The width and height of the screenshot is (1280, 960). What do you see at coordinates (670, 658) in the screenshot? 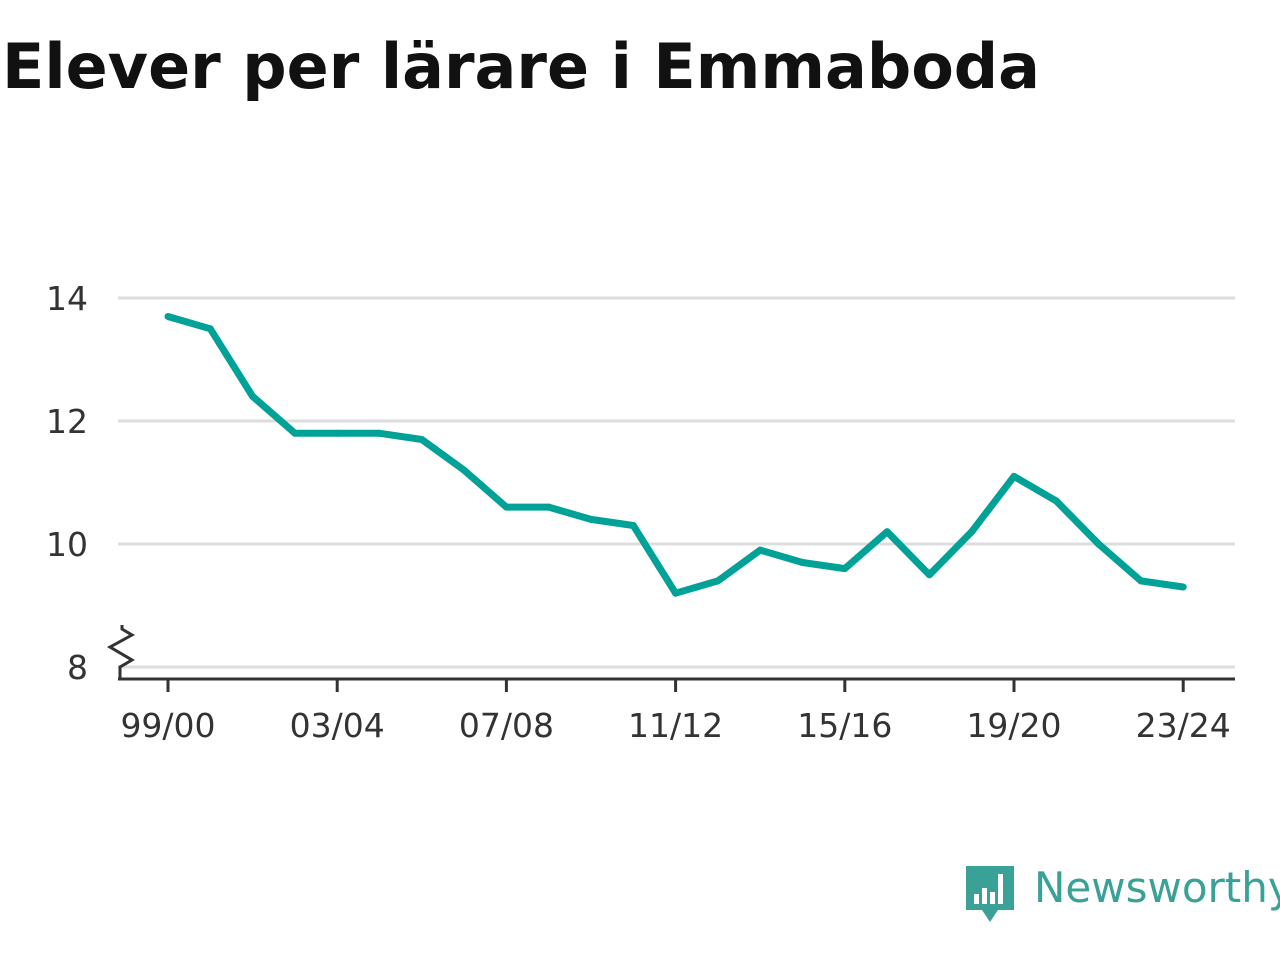
I see `axes` at bounding box center [670, 658].